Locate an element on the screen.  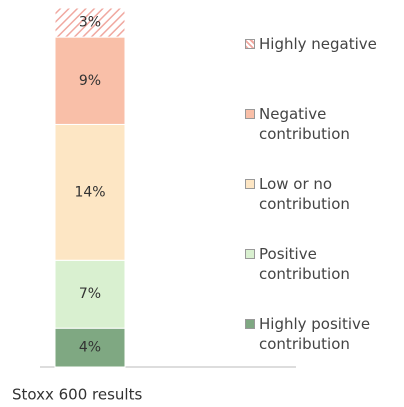
legend-item: Low or no contribution is located at coordinates (320, 194).